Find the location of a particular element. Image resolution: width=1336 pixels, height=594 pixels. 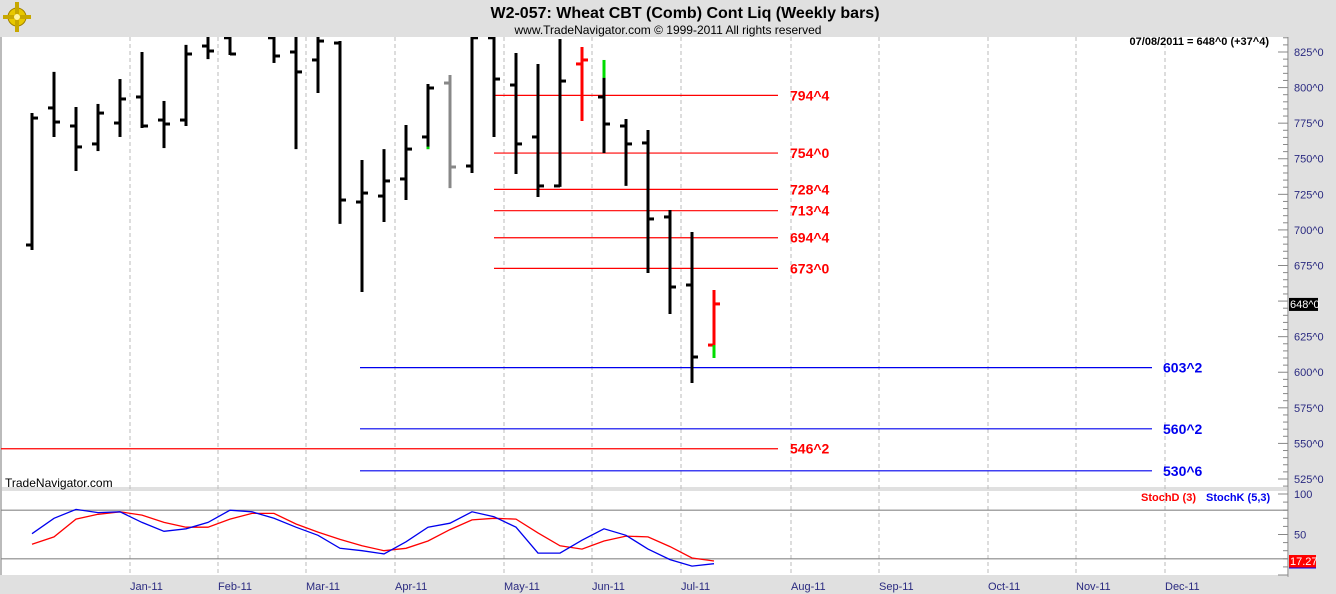

stoch-last-badge is located at coordinates (1302, 562).